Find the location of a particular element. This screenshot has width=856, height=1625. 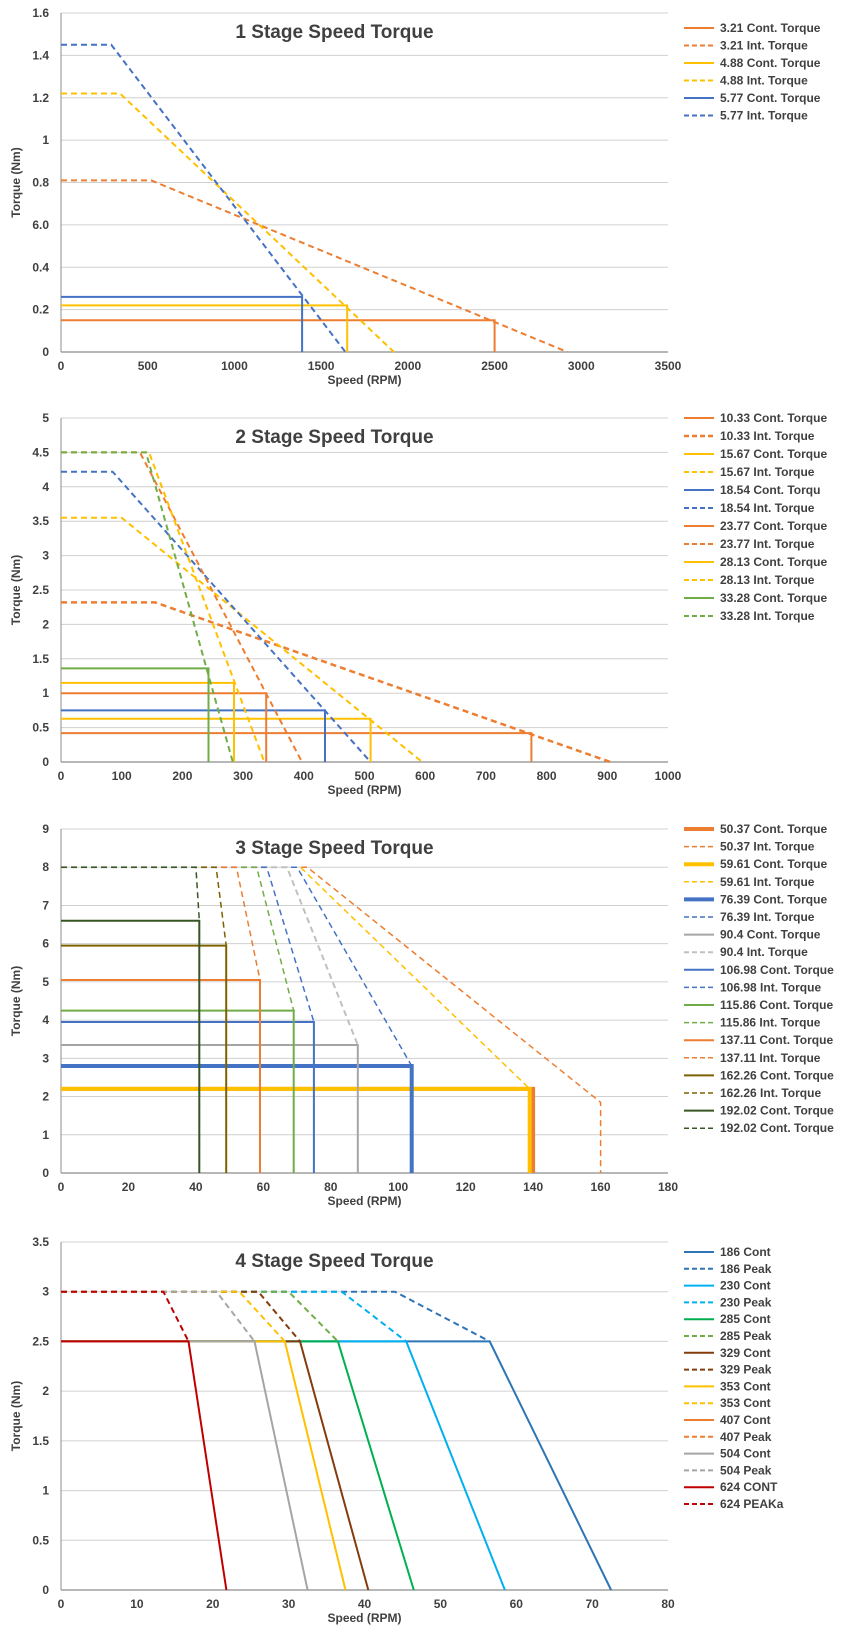

legend-label: 15.67 Int. Torque is located at coordinates (767, 472).